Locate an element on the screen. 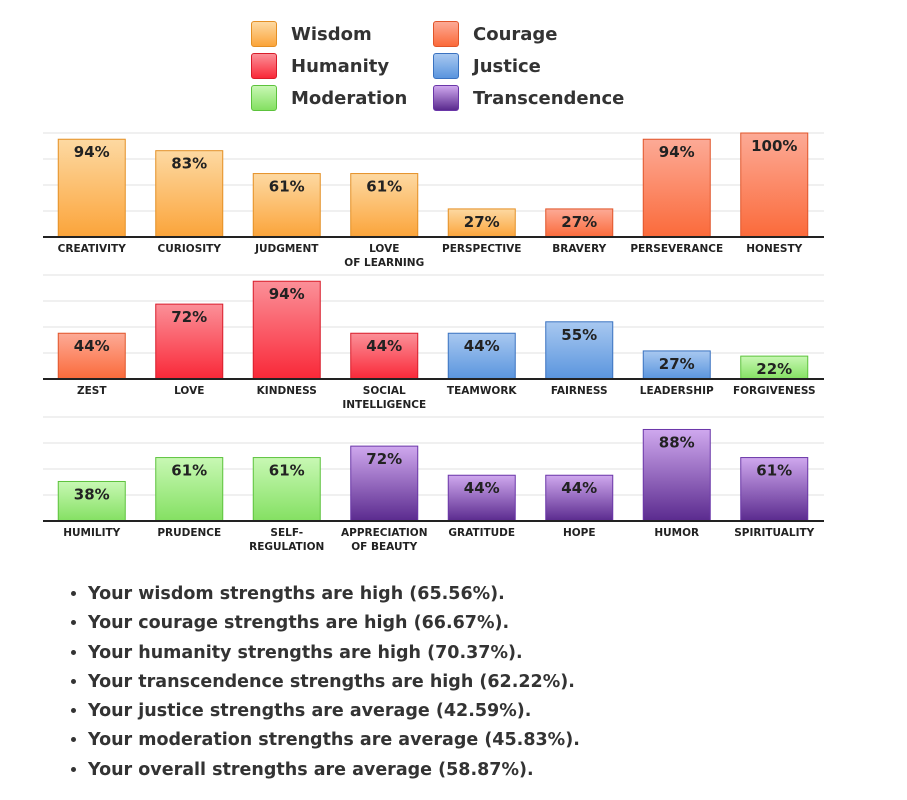 This screenshot has width=907, height=800. legend-item-courage: Courage is located at coordinates (495, 34).